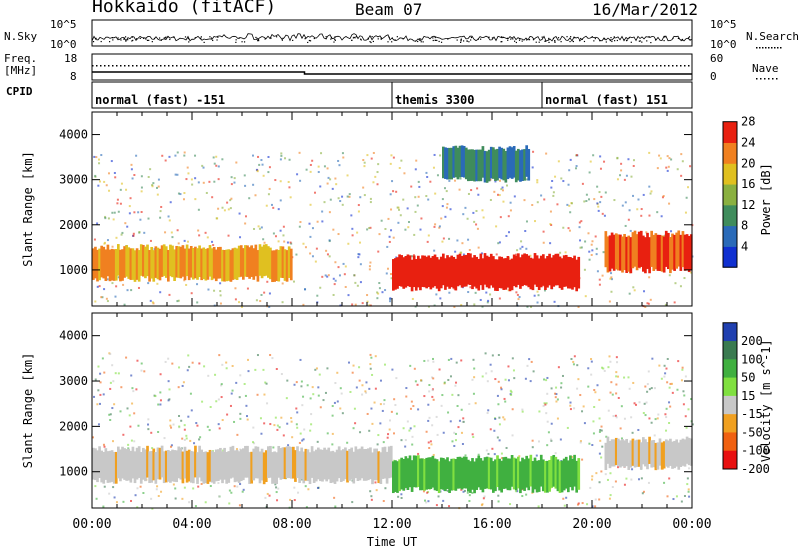 The height and width of the screenshot is (554, 800). Describe the element at coordinates (717, 58) in the screenshot. I see `nave-tick-top: 60` at that location.